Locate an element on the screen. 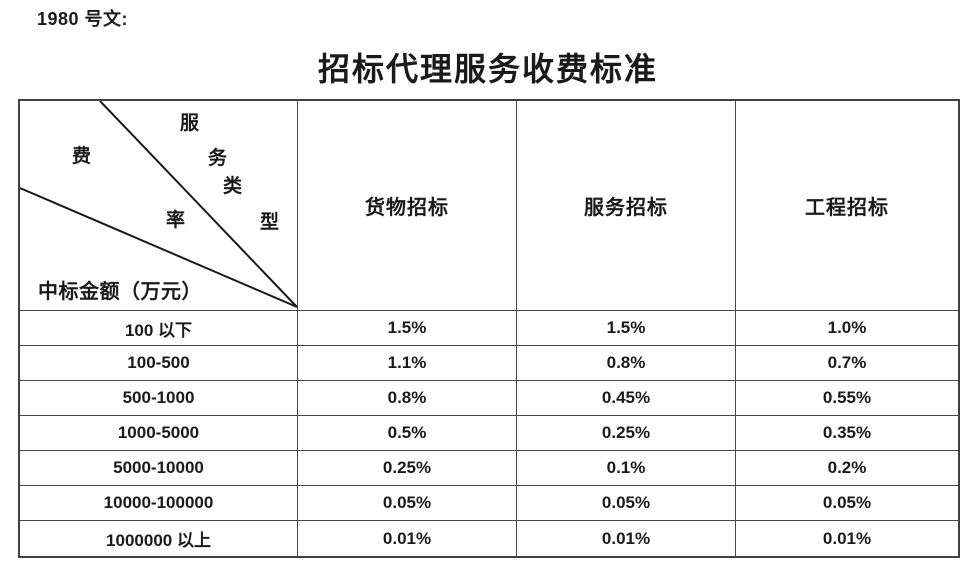  corner-amount-label: 中标金额（万元） is located at coordinates (120, 292).